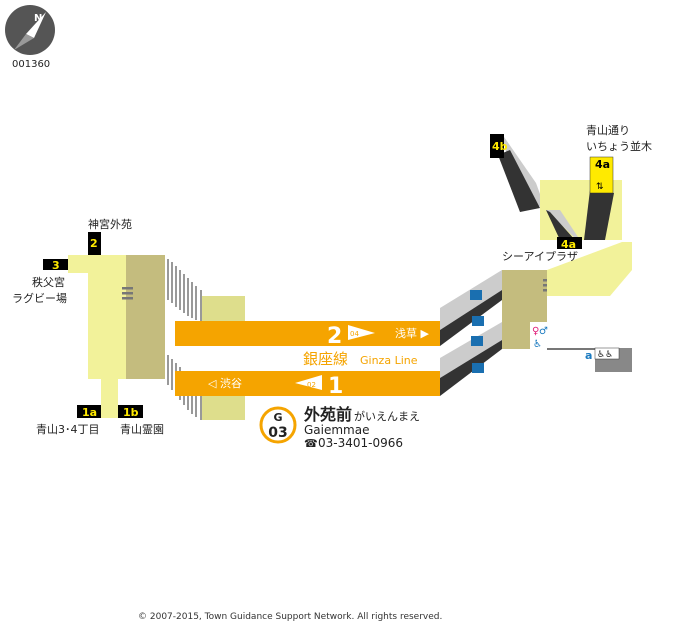  I want to click on svg-text: 3, so click(56, 265).